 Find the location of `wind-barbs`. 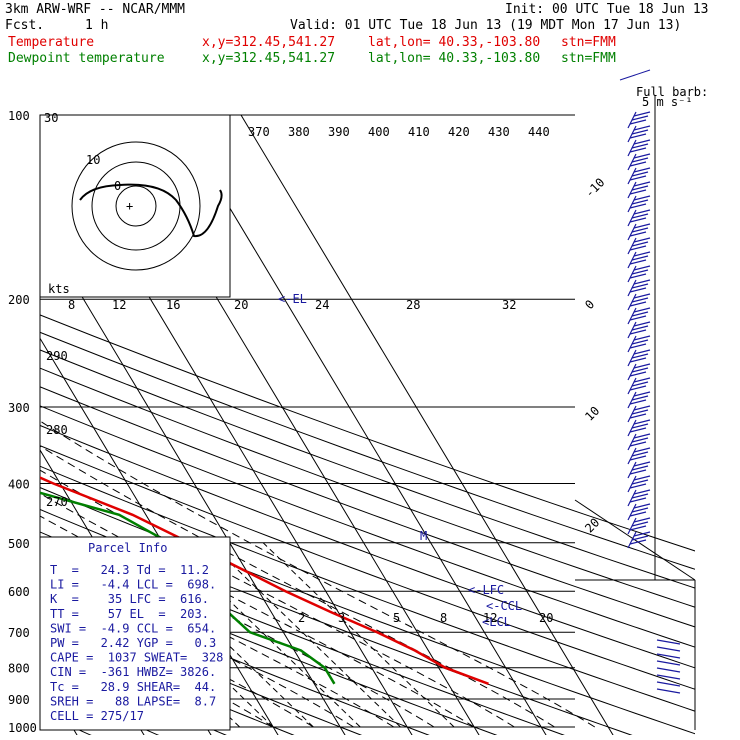

wind-barbs is located at coordinates (635, 412).